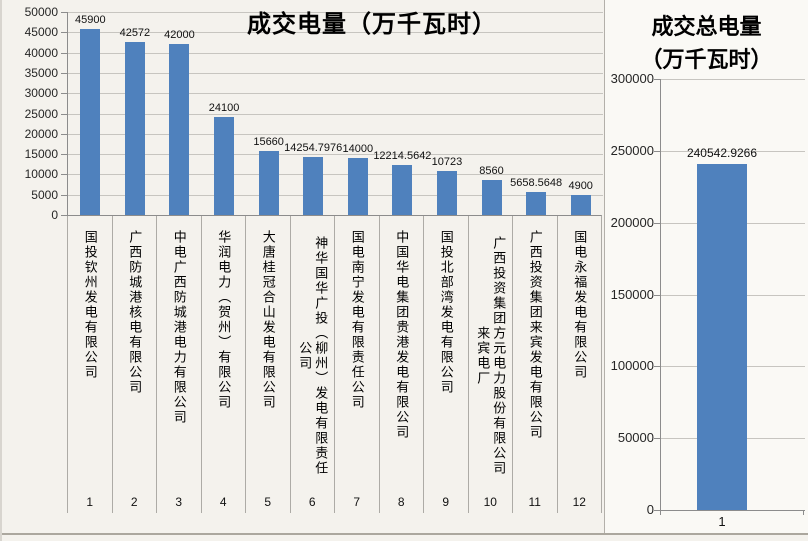  I want to click on bar-value-label: 14000, so click(358, 149).